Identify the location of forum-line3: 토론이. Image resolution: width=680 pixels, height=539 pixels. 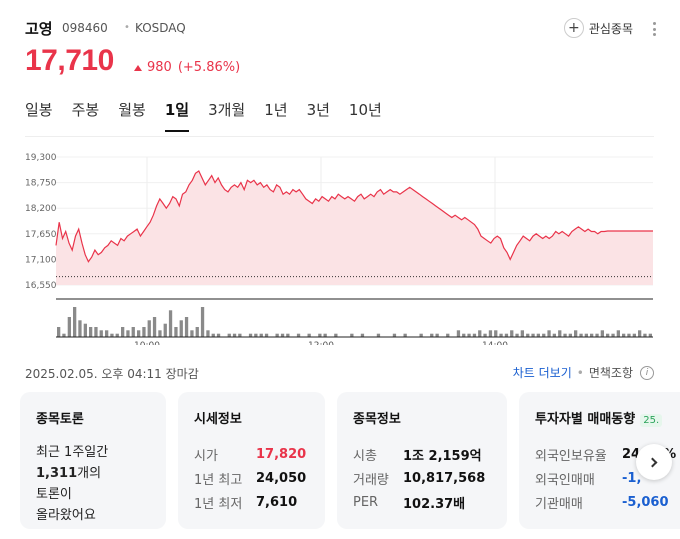
(54, 494).